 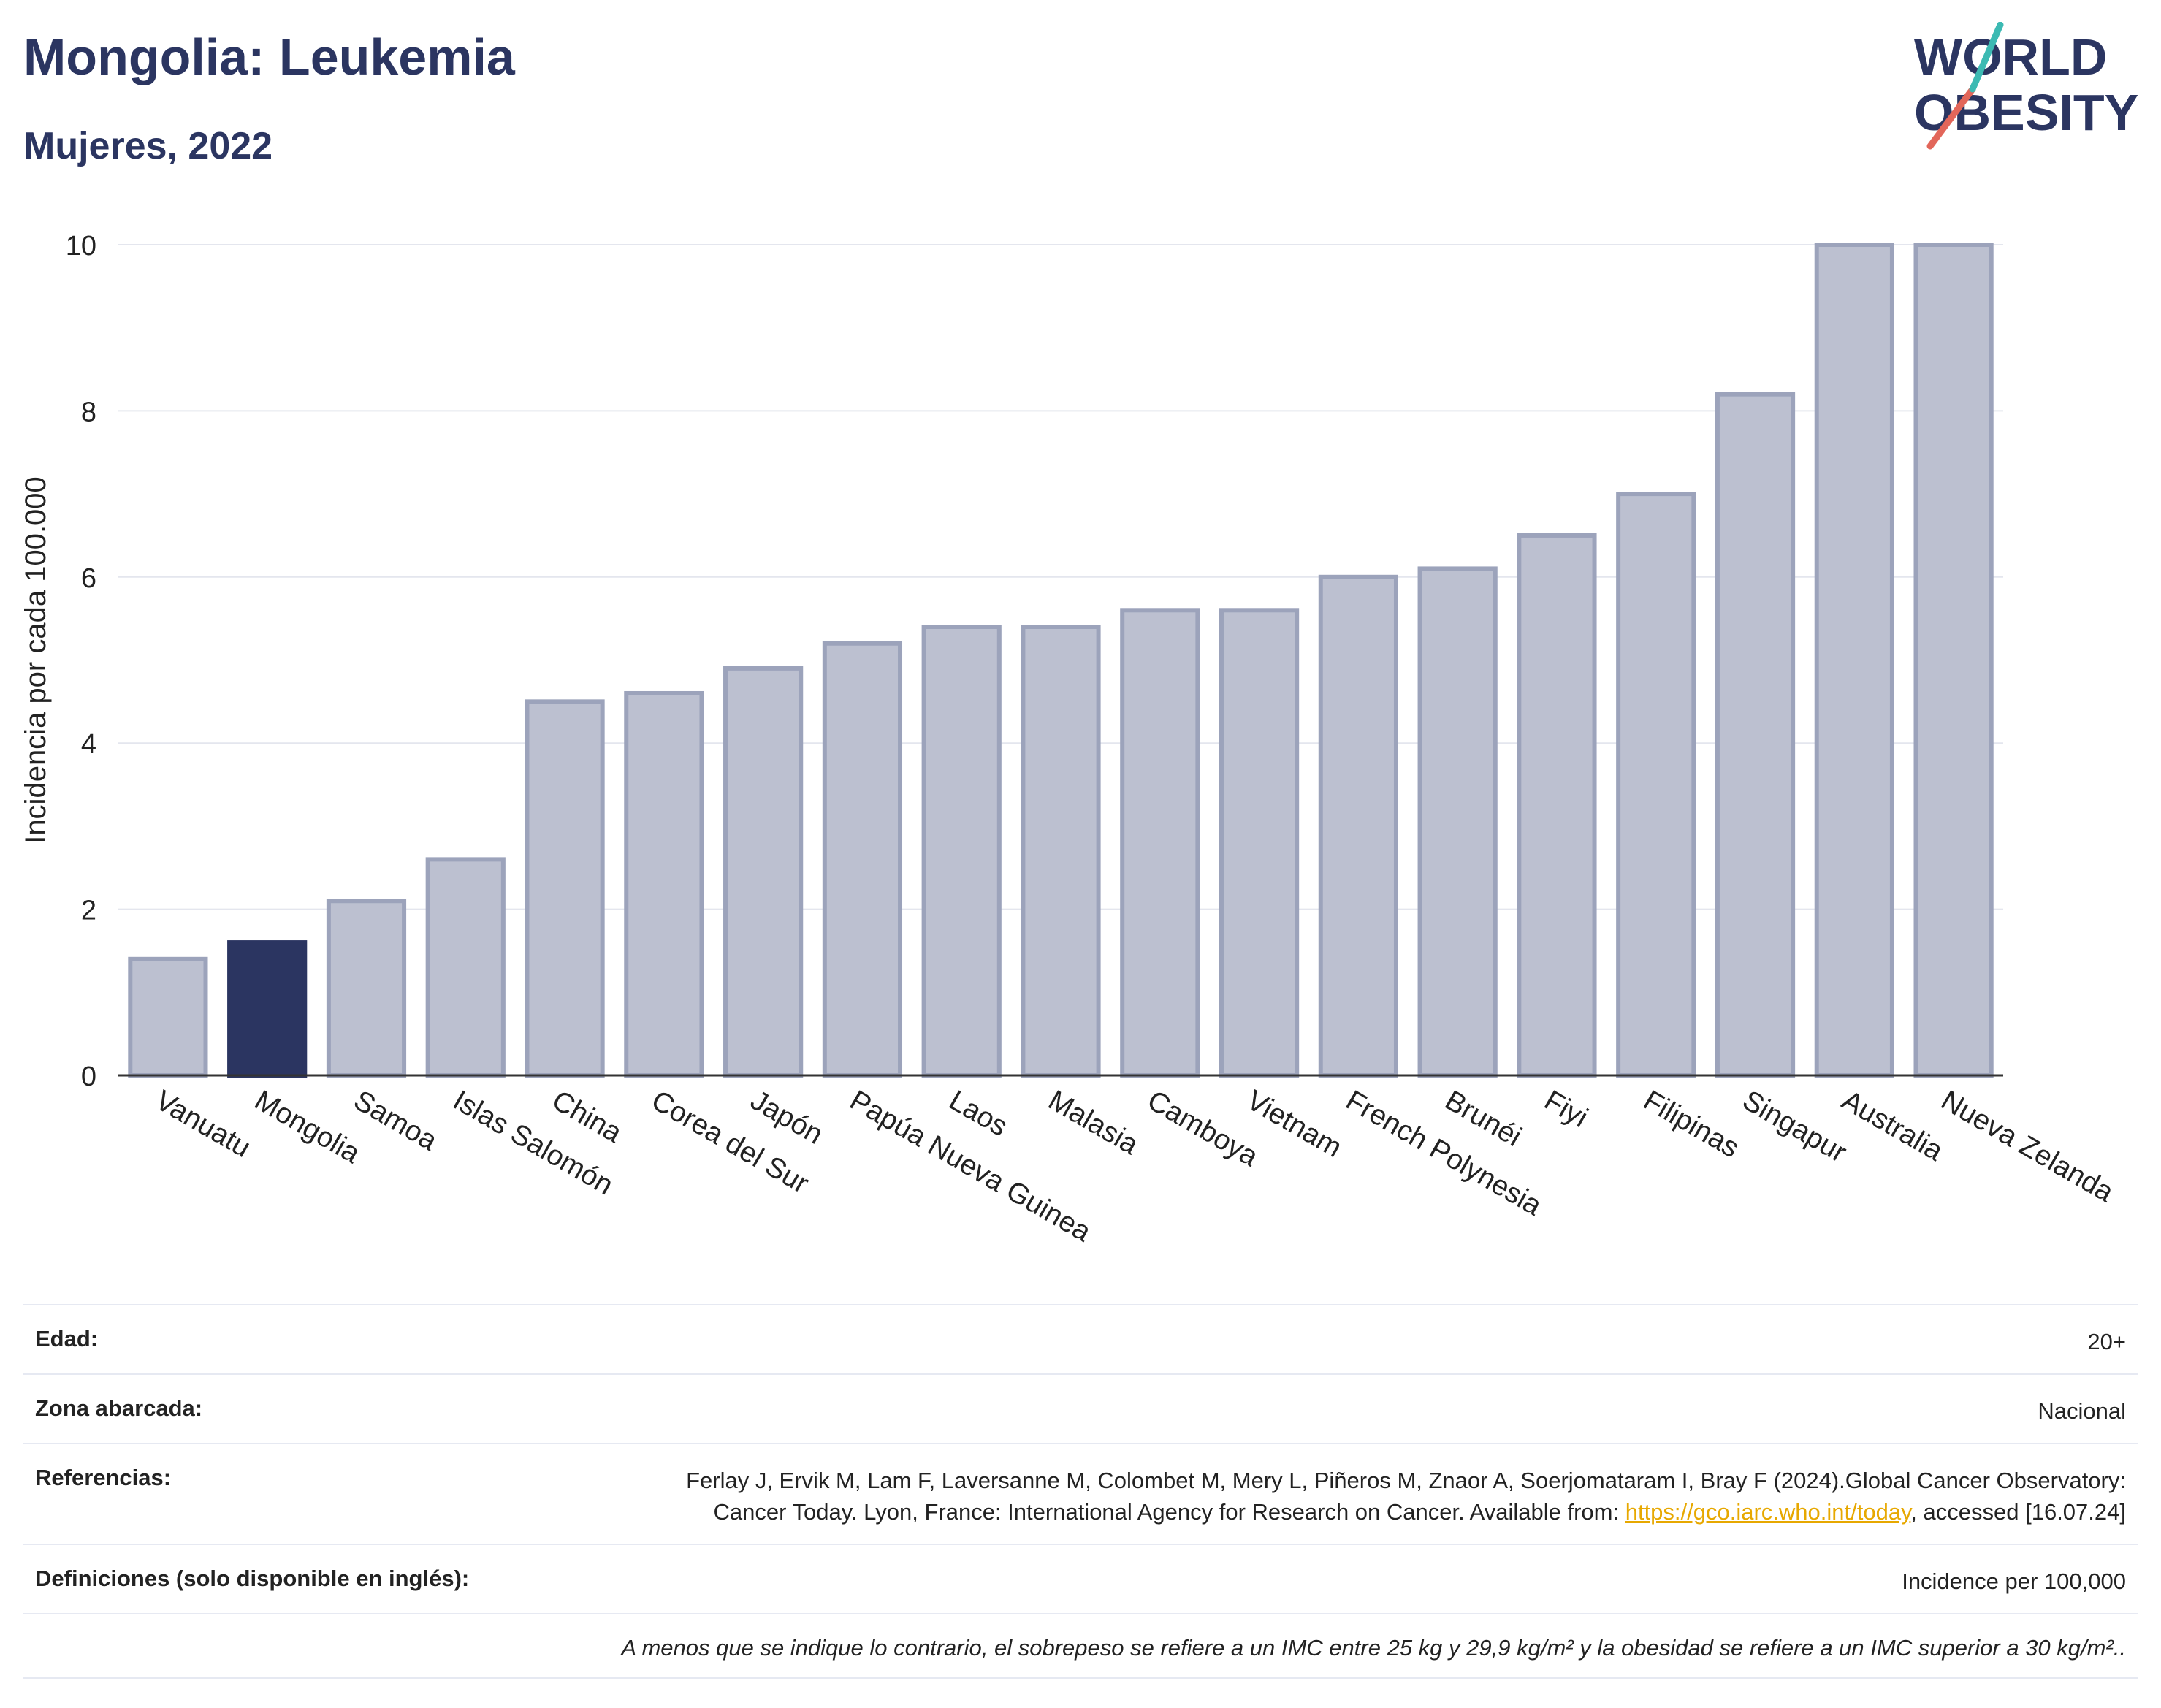 What do you see at coordinates (1094, 1123) in the screenshot?
I see `x-tick-label: Malasia` at bounding box center [1094, 1123].